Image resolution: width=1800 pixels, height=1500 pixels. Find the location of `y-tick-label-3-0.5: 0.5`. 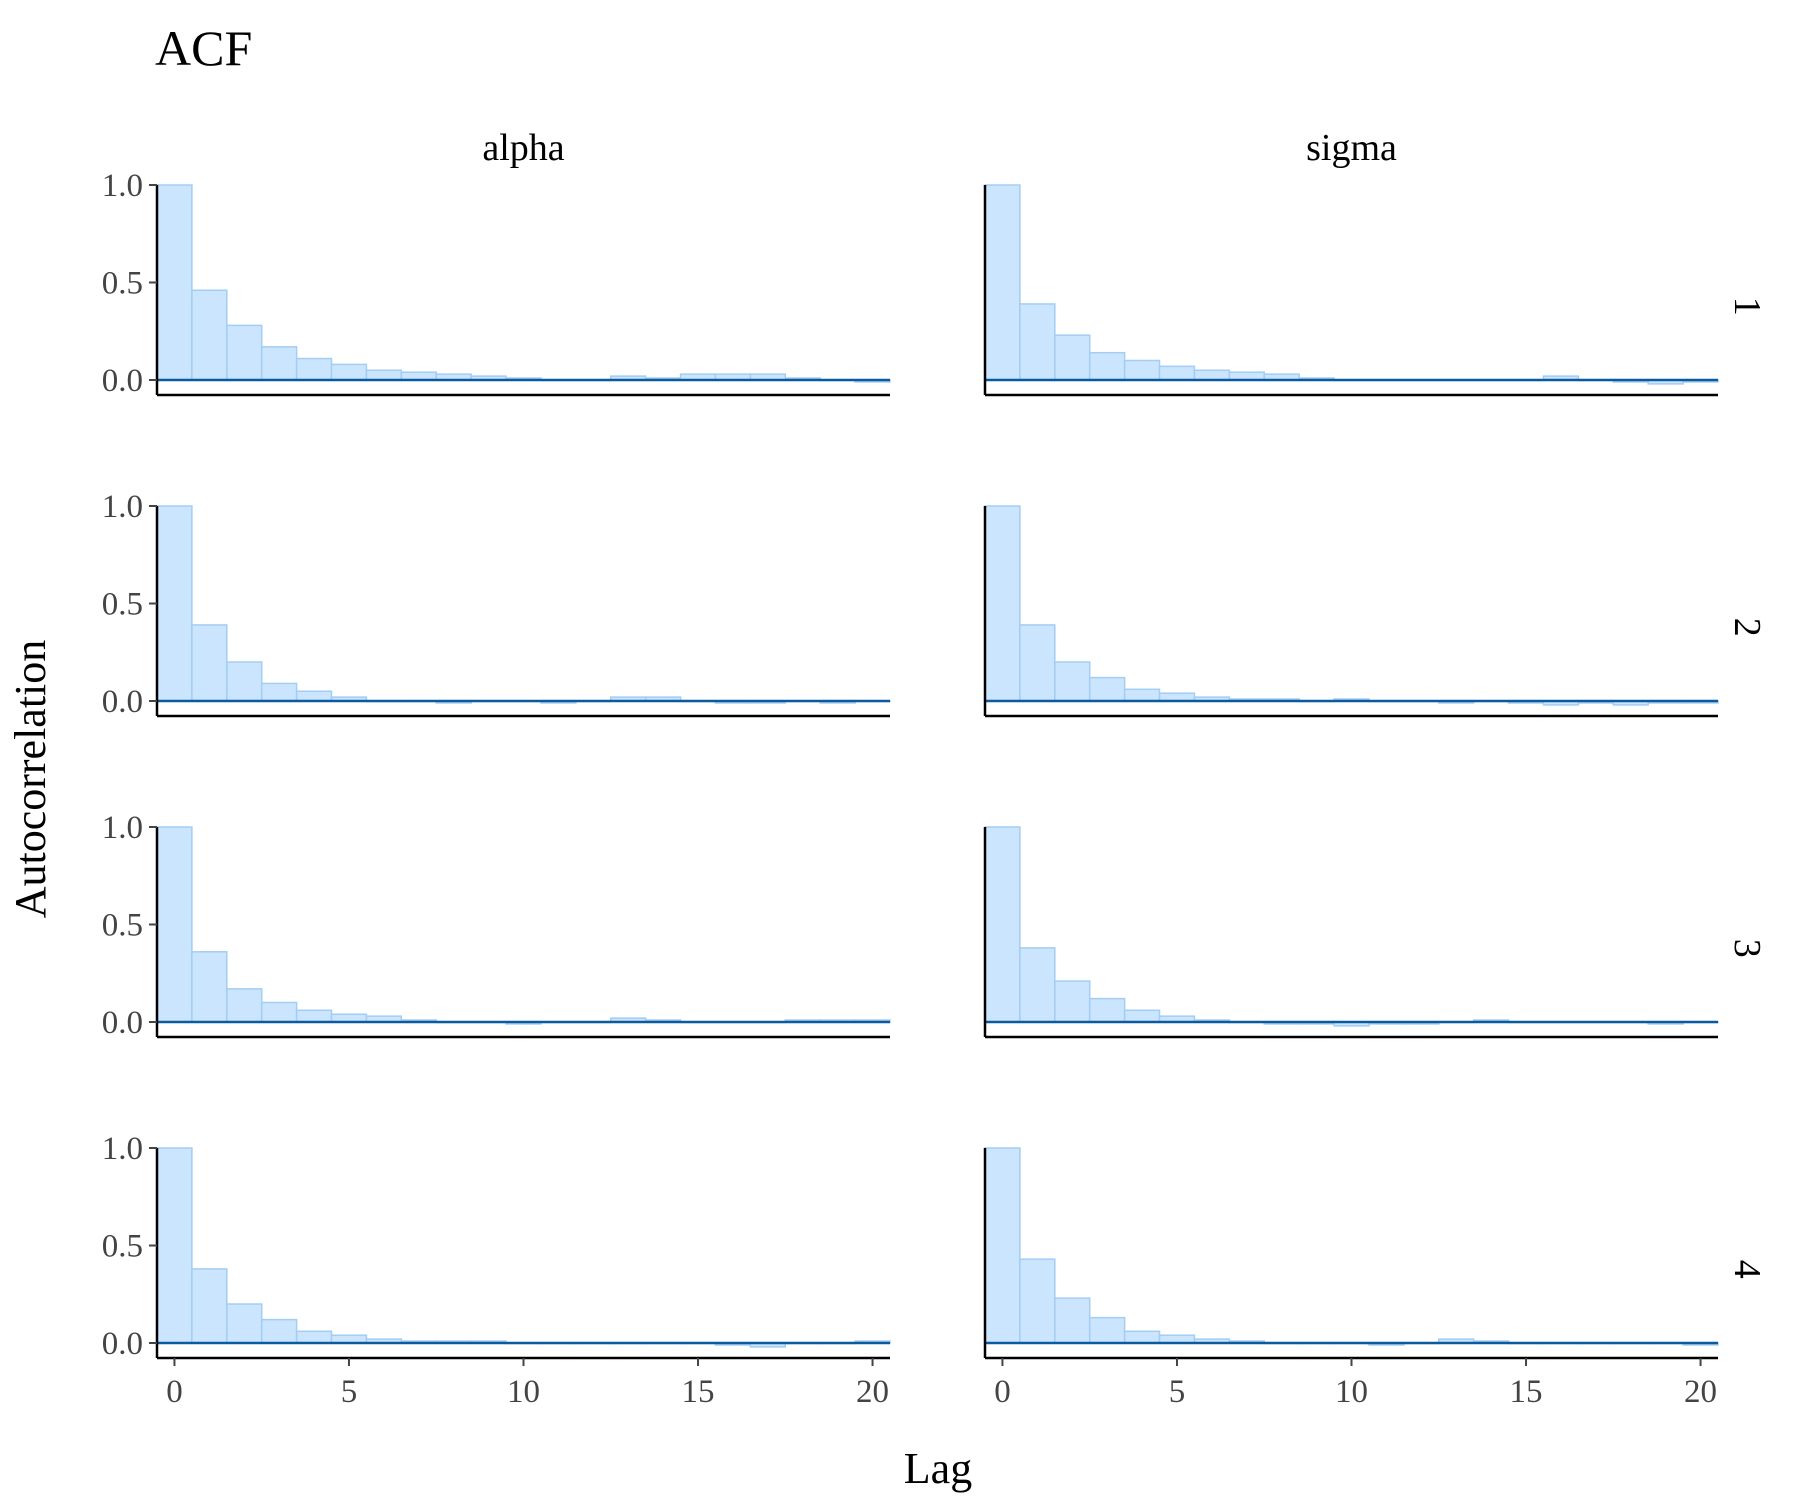

y-tick-label-3-0.5: 0.5 is located at coordinates (122, 926).